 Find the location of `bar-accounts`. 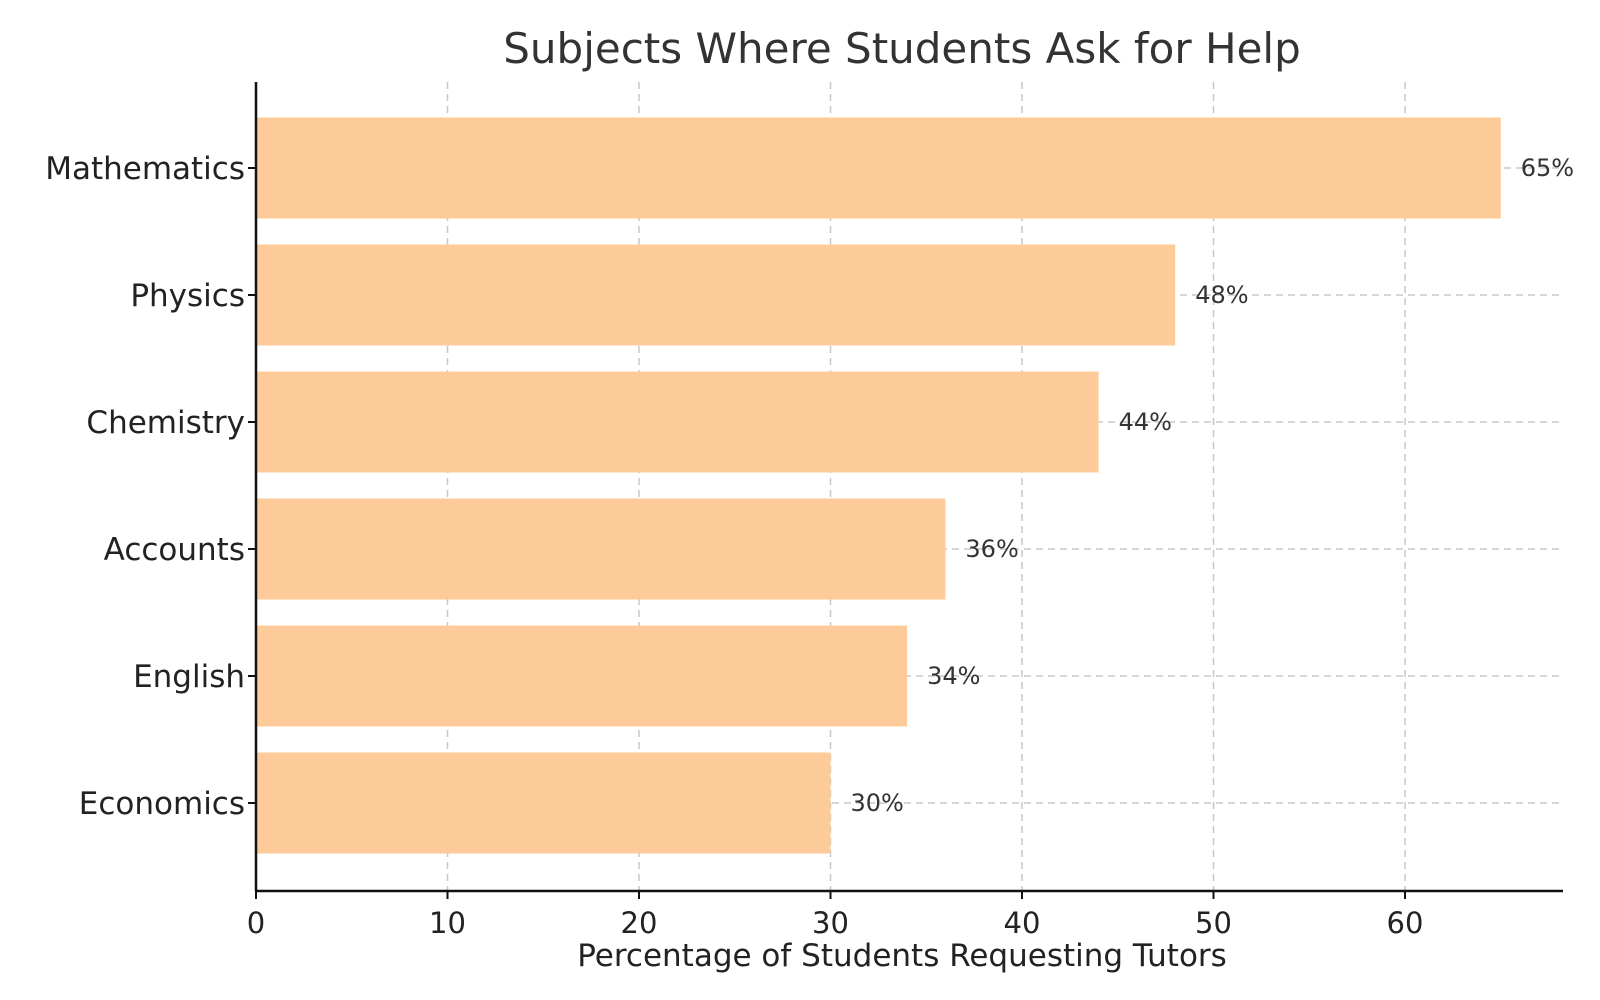

bar-accounts is located at coordinates (601, 549).